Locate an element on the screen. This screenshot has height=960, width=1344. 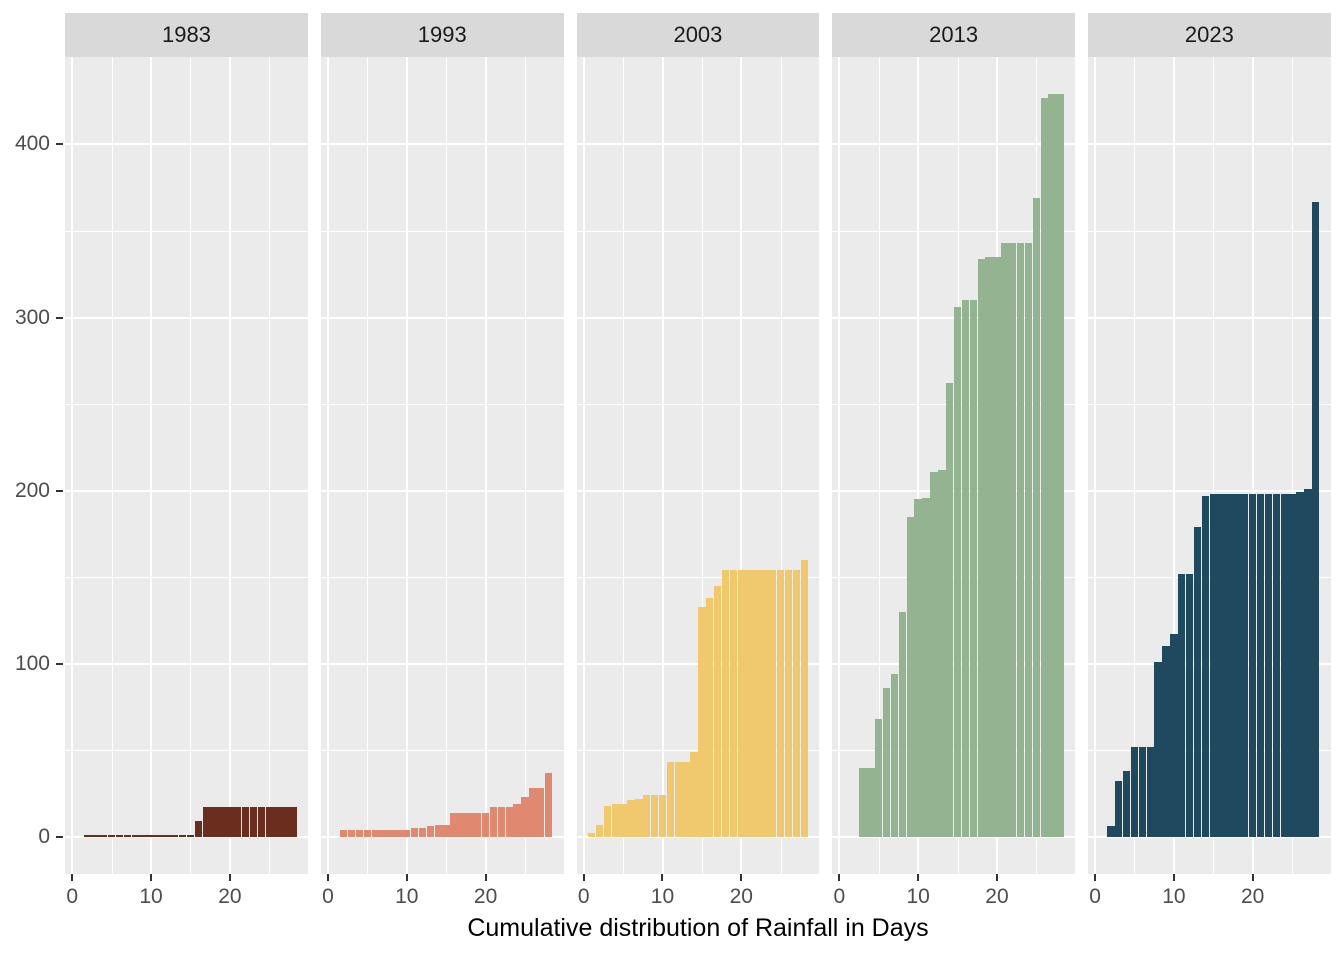
facet-strip-label: 2003 is located at coordinates (698, 35).